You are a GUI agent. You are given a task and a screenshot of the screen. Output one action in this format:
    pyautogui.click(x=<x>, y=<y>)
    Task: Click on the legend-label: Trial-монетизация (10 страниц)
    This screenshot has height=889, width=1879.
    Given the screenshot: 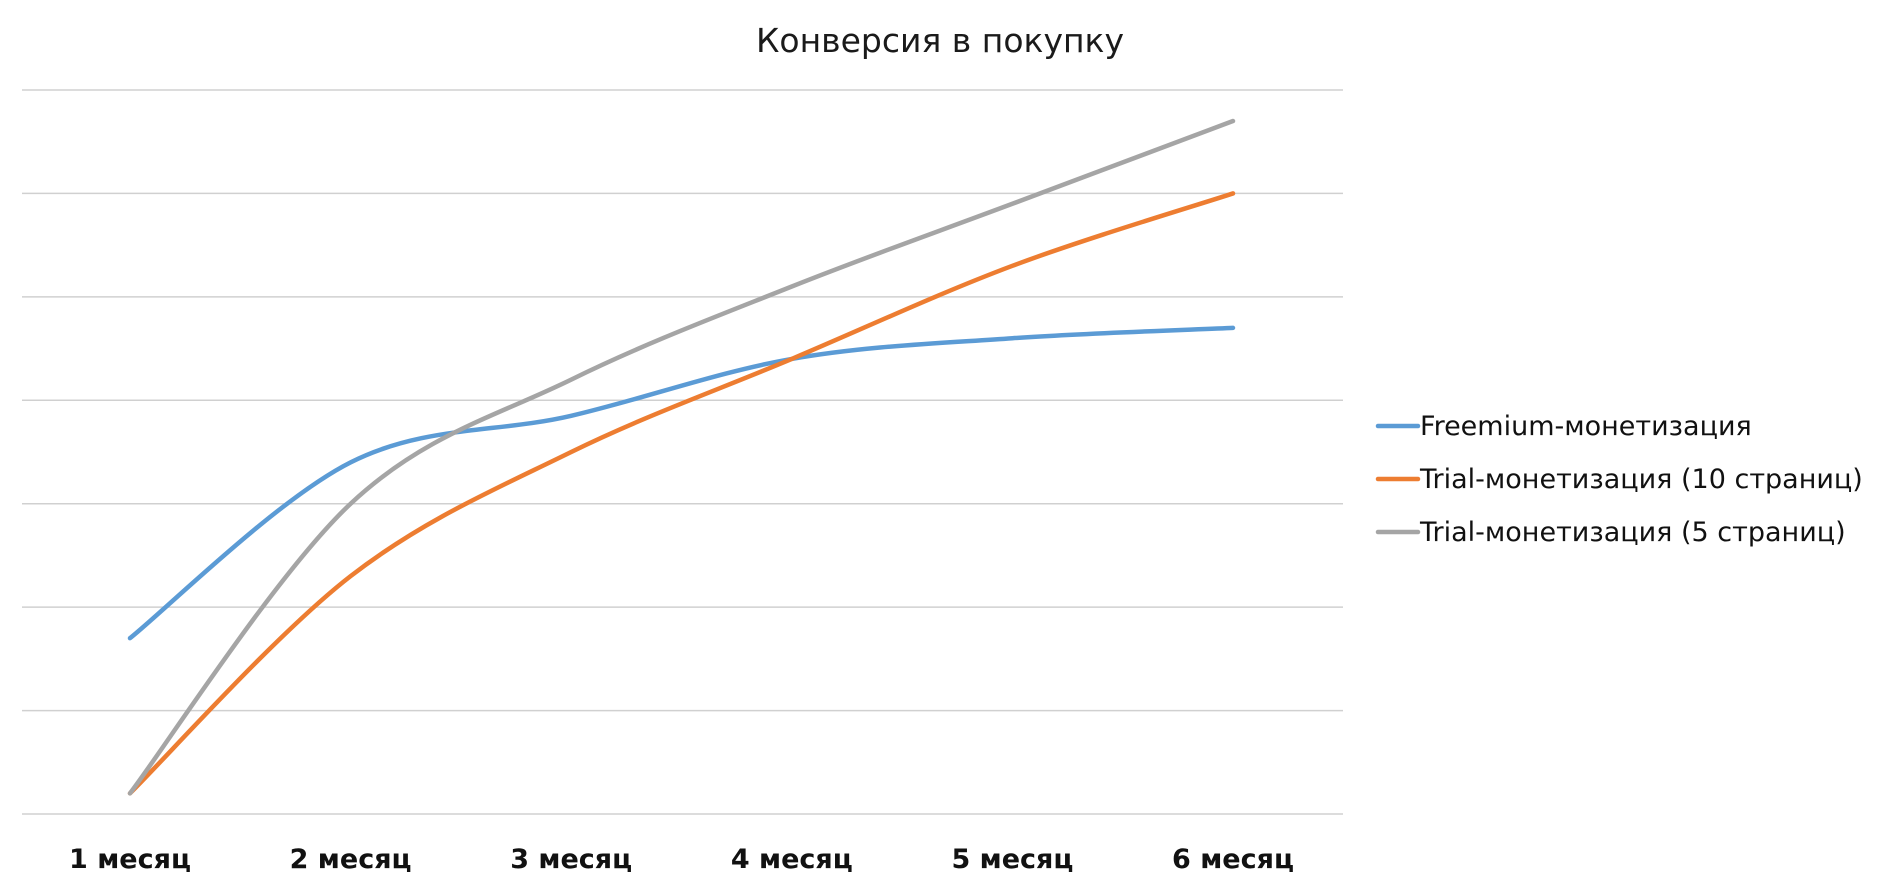 What is the action you would take?
    pyautogui.click(x=1641, y=479)
    